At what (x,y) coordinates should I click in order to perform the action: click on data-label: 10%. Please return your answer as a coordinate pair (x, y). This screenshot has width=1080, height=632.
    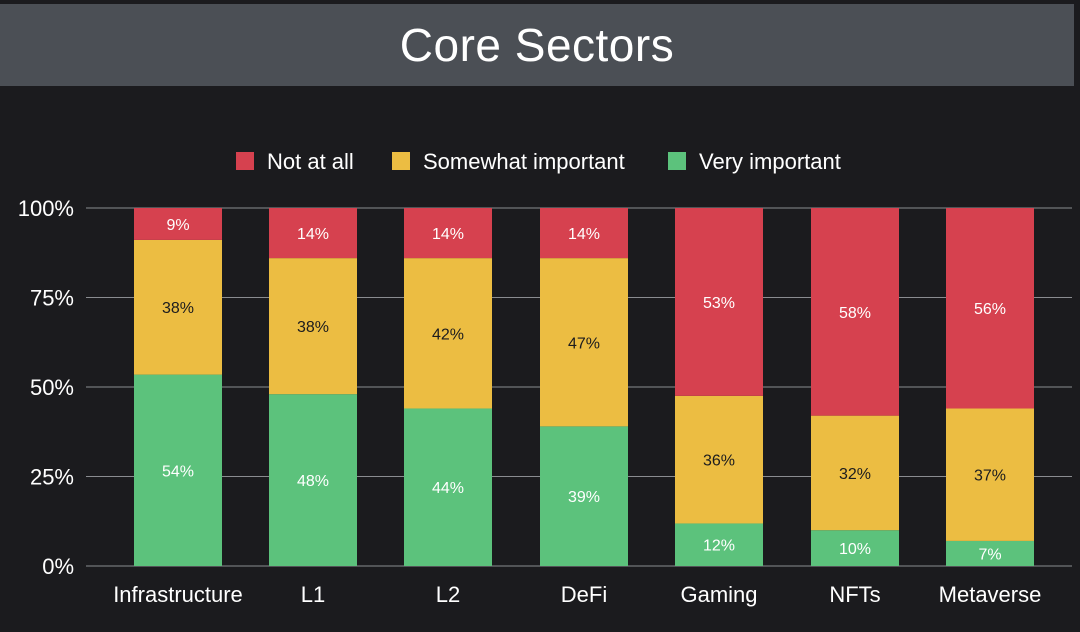
    Looking at the image, I should click on (855, 549).